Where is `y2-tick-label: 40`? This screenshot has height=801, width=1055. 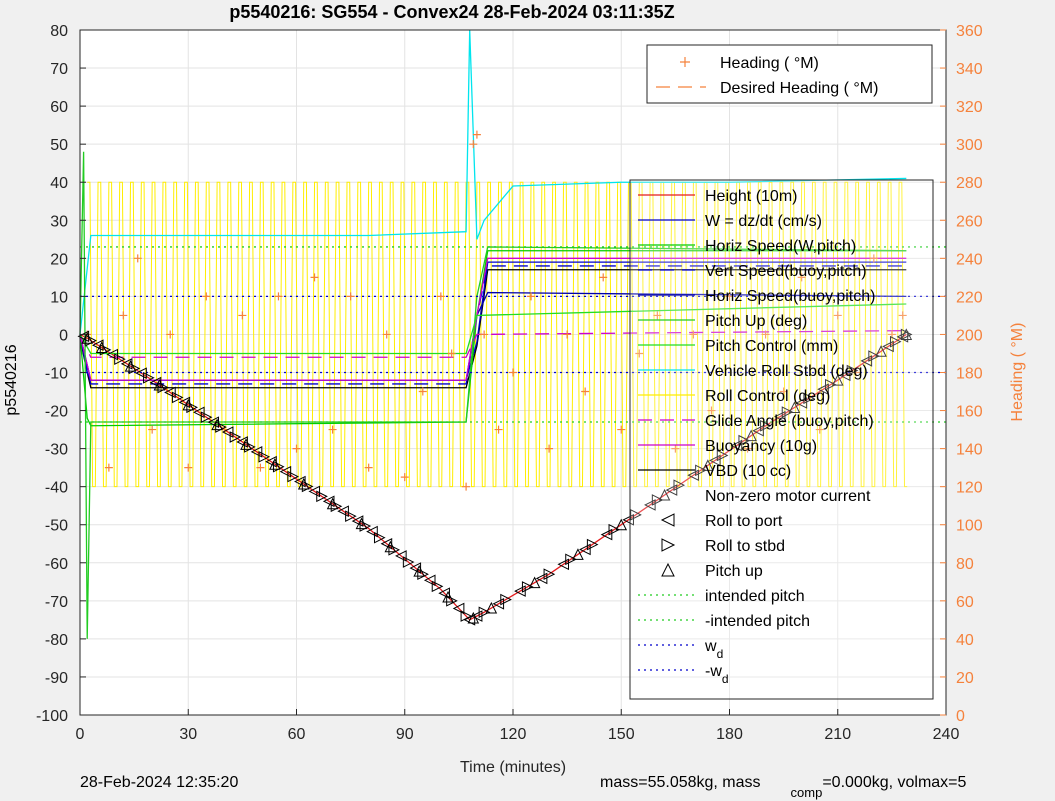 y2-tick-label: 40 is located at coordinates (965, 640).